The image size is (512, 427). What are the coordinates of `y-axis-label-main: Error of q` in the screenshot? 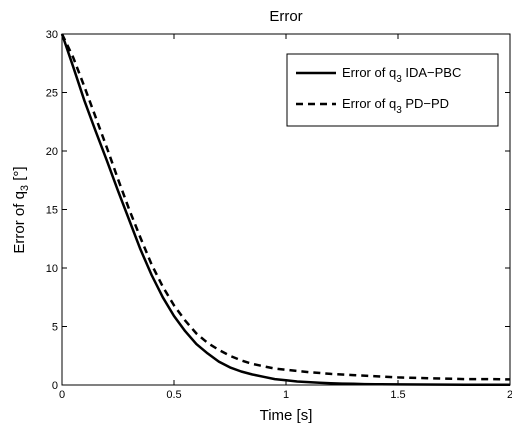 It's located at (19, 222).